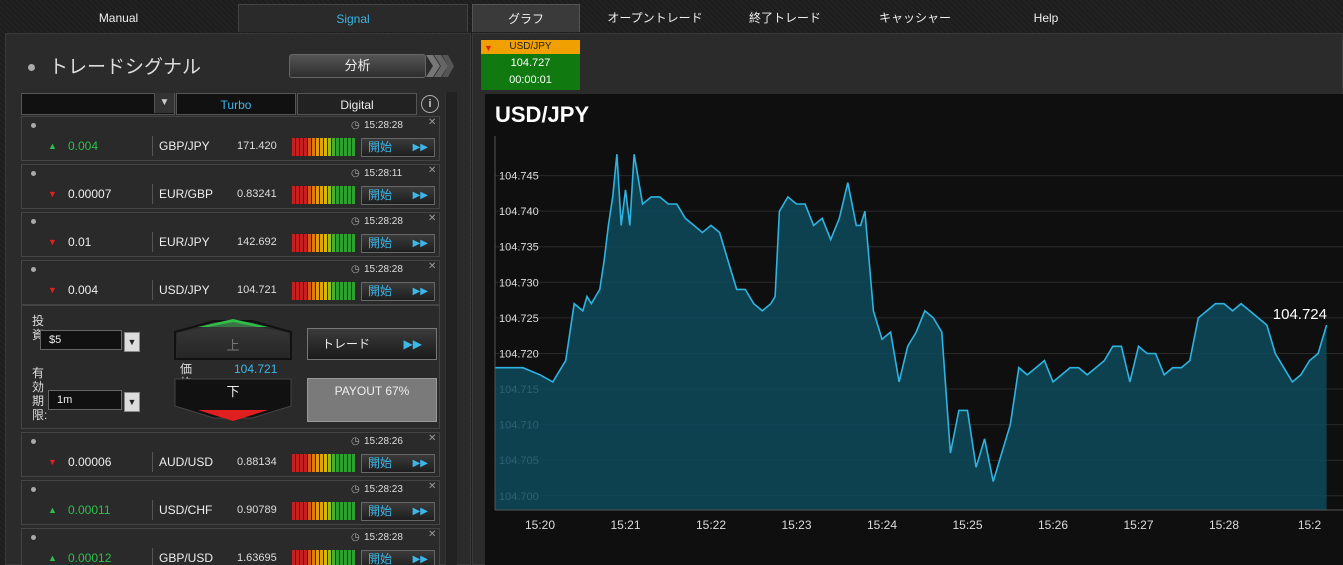 Image resolution: width=1343 pixels, height=565 pixels. What do you see at coordinates (440, 66) in the screenshot?
I see `chevrons-right-icon` at bounding box center [440, 66].